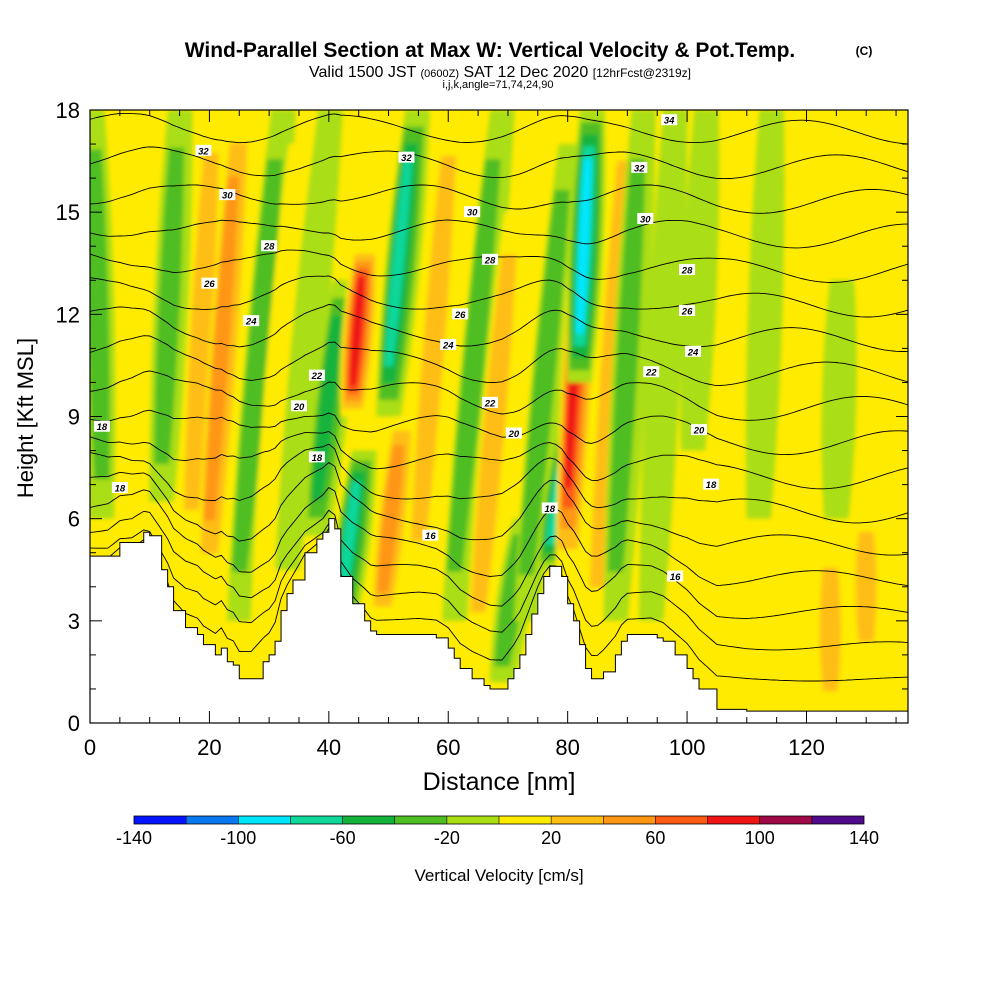  Describe the element at coordinates (498, 875) in the screenshot. I see `colorbar-label: Vertical Velocity [cm/s]` at that location.